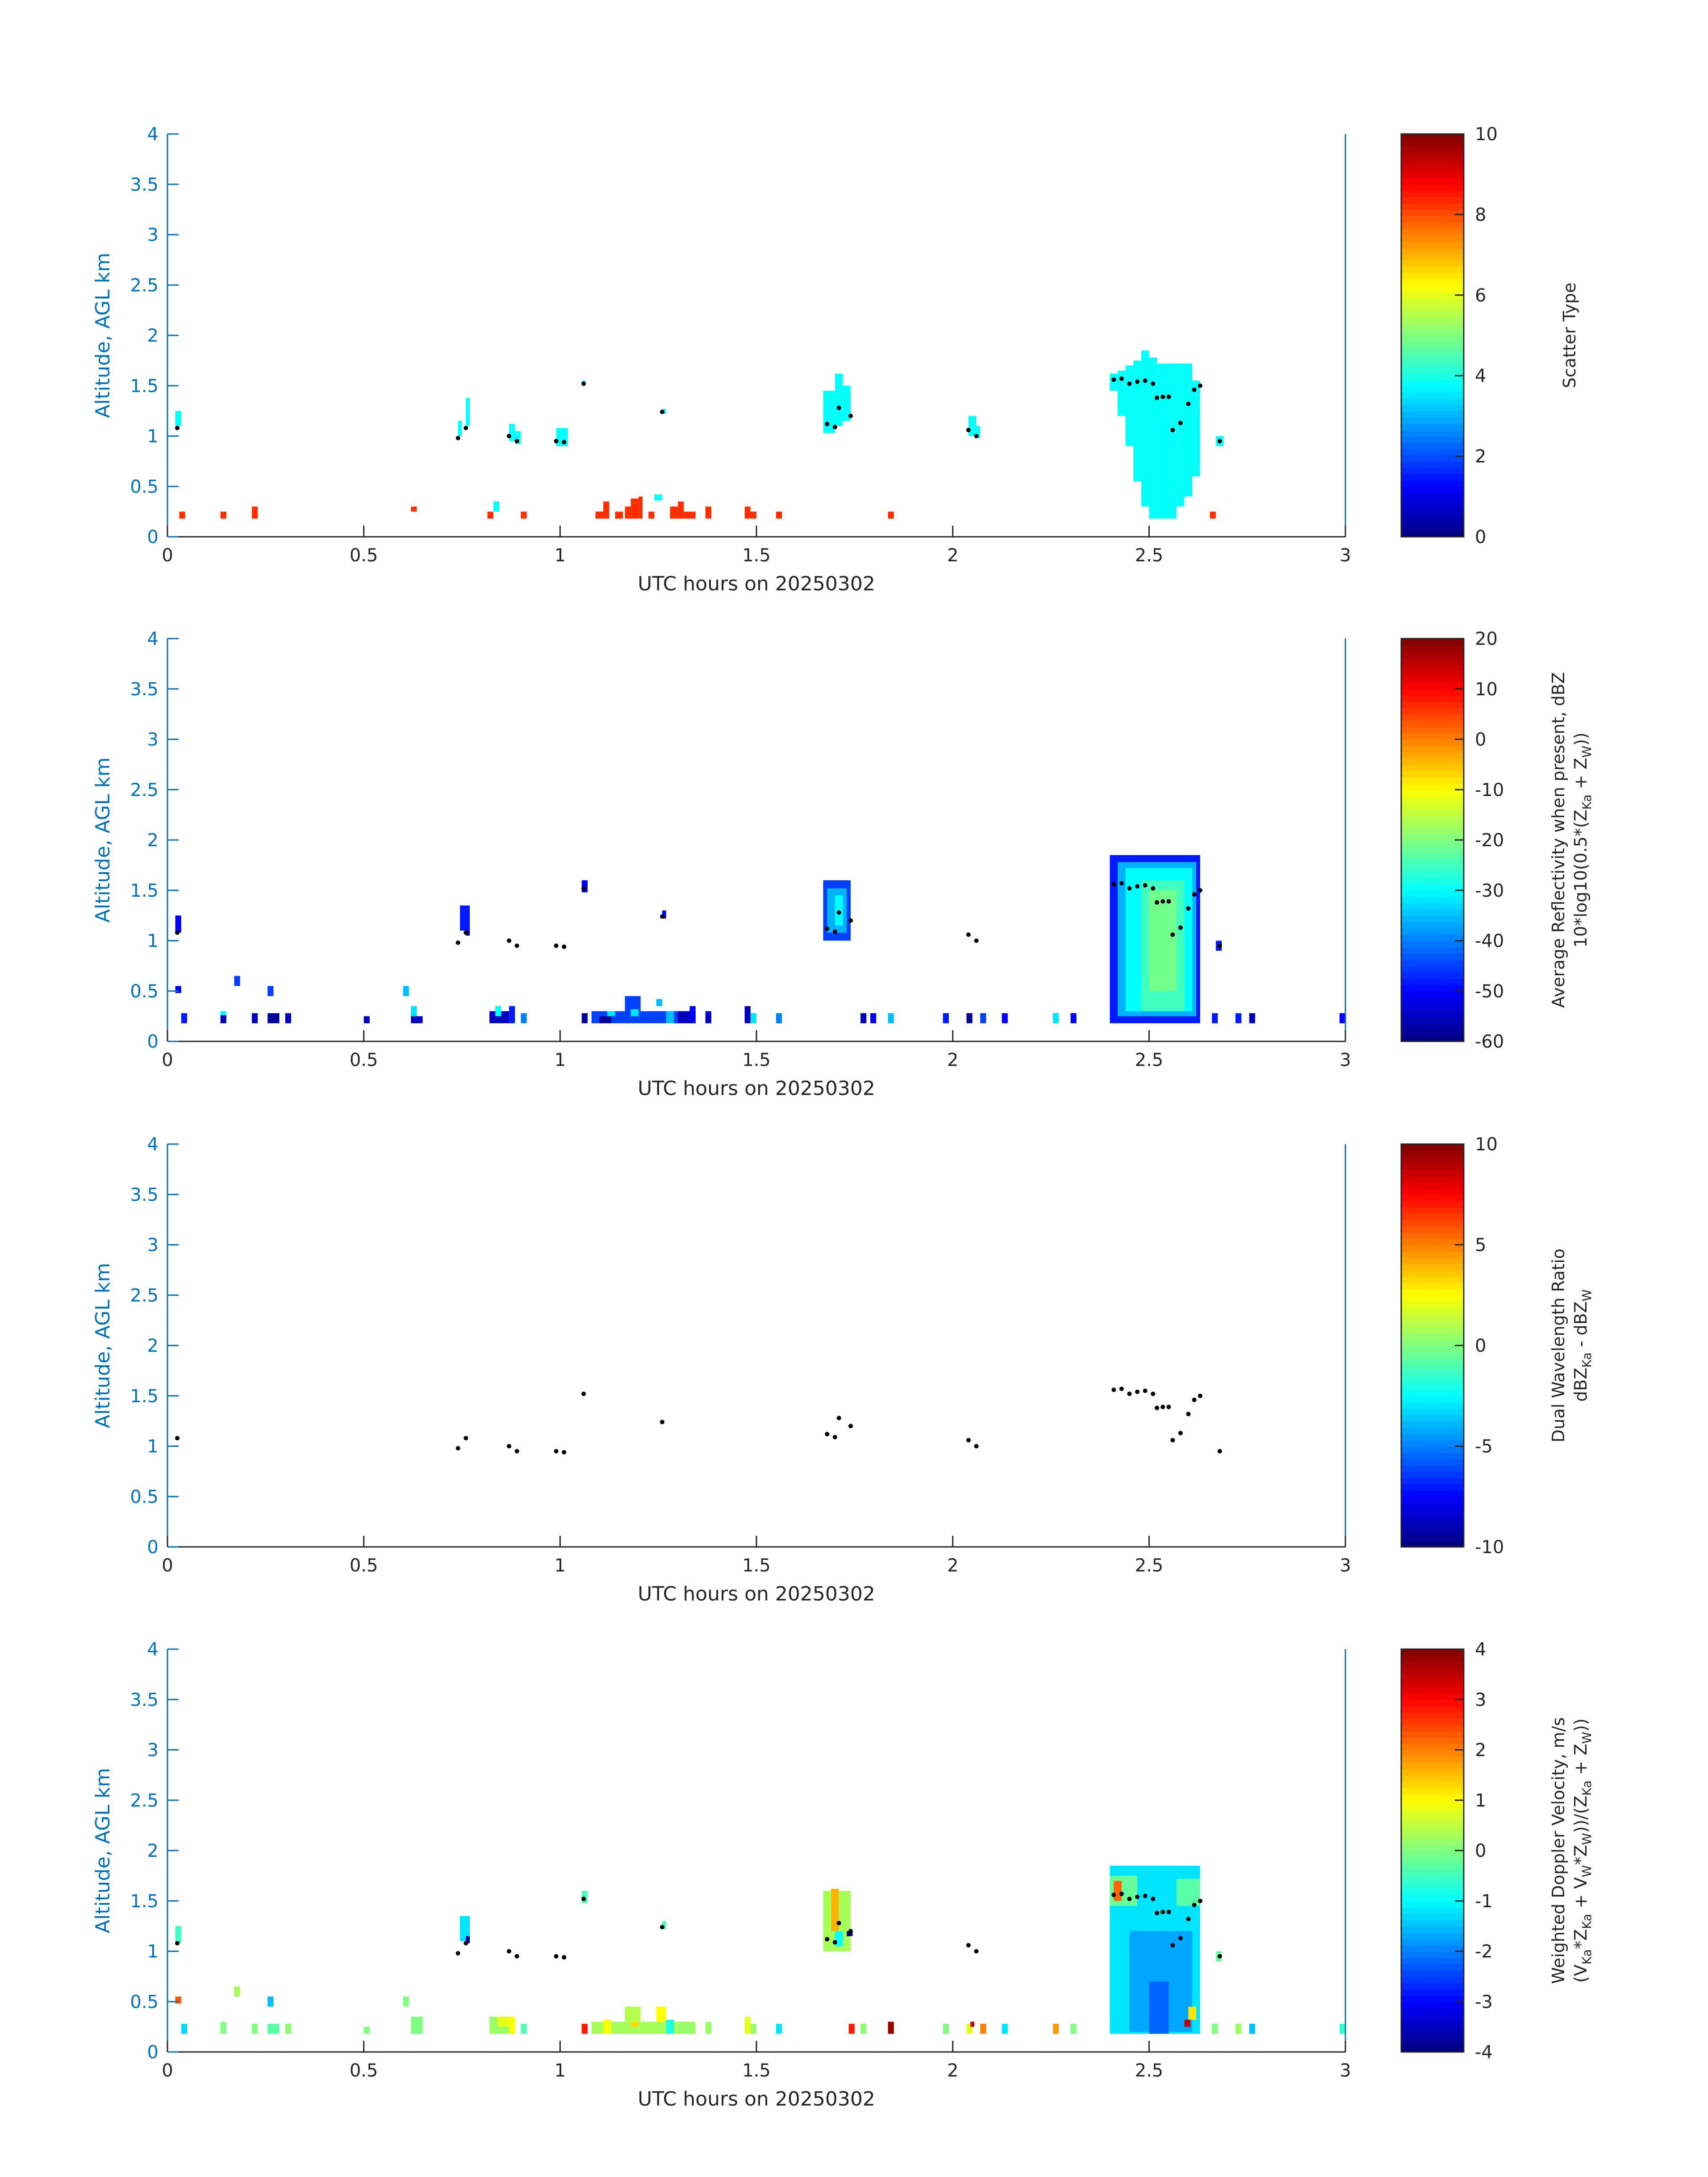  I want to click on y-axis-label: Altitude, AGL km, so click(103, 840).